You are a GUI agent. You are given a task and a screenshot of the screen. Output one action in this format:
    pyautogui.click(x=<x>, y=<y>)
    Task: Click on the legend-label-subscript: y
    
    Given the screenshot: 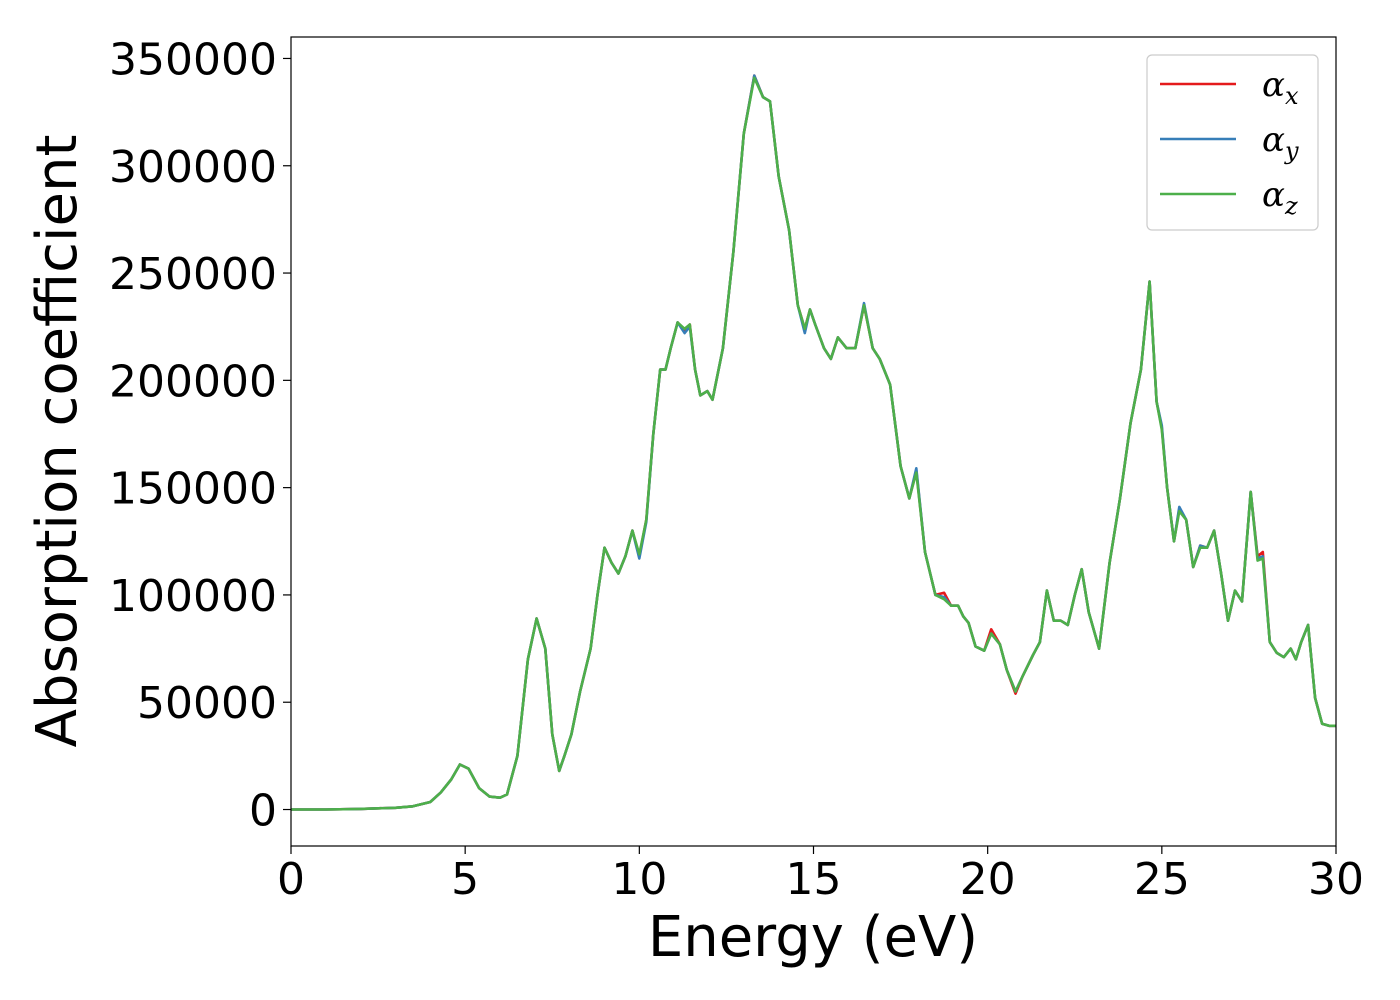 What is the action you would take?
    pyautogui.click(x=1291, y=151)
    